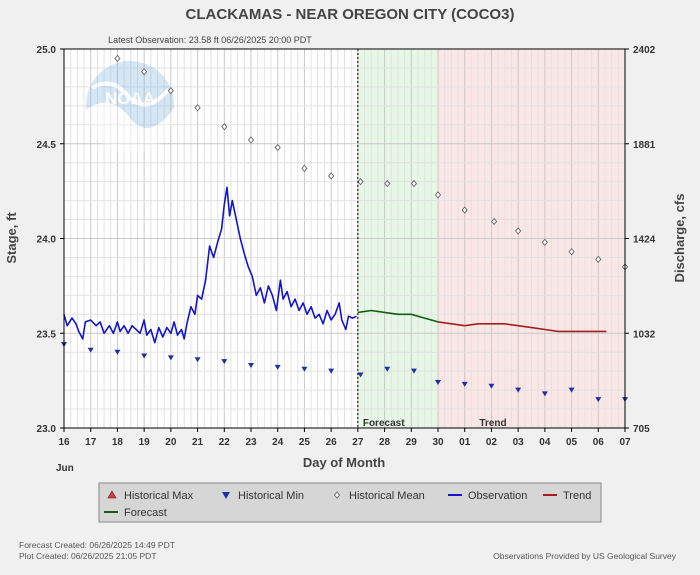  I want to click on x-tick-label: 07, so click(625, 442).